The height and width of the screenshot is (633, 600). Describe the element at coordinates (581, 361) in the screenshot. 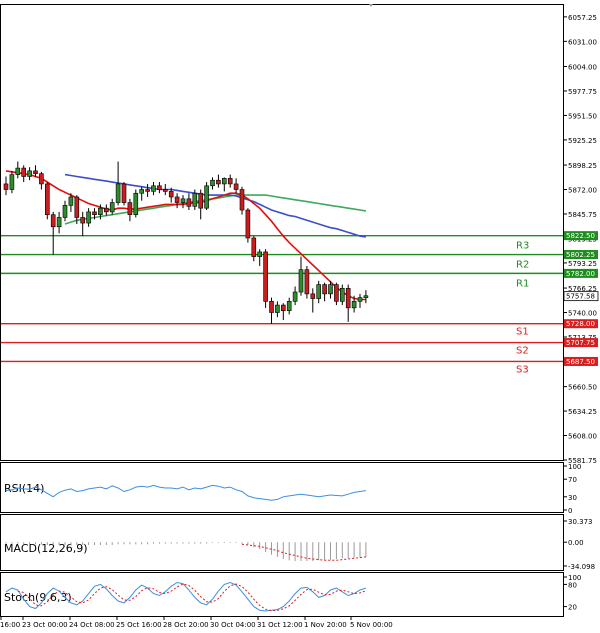

I see `level-tag-s3` at that location.